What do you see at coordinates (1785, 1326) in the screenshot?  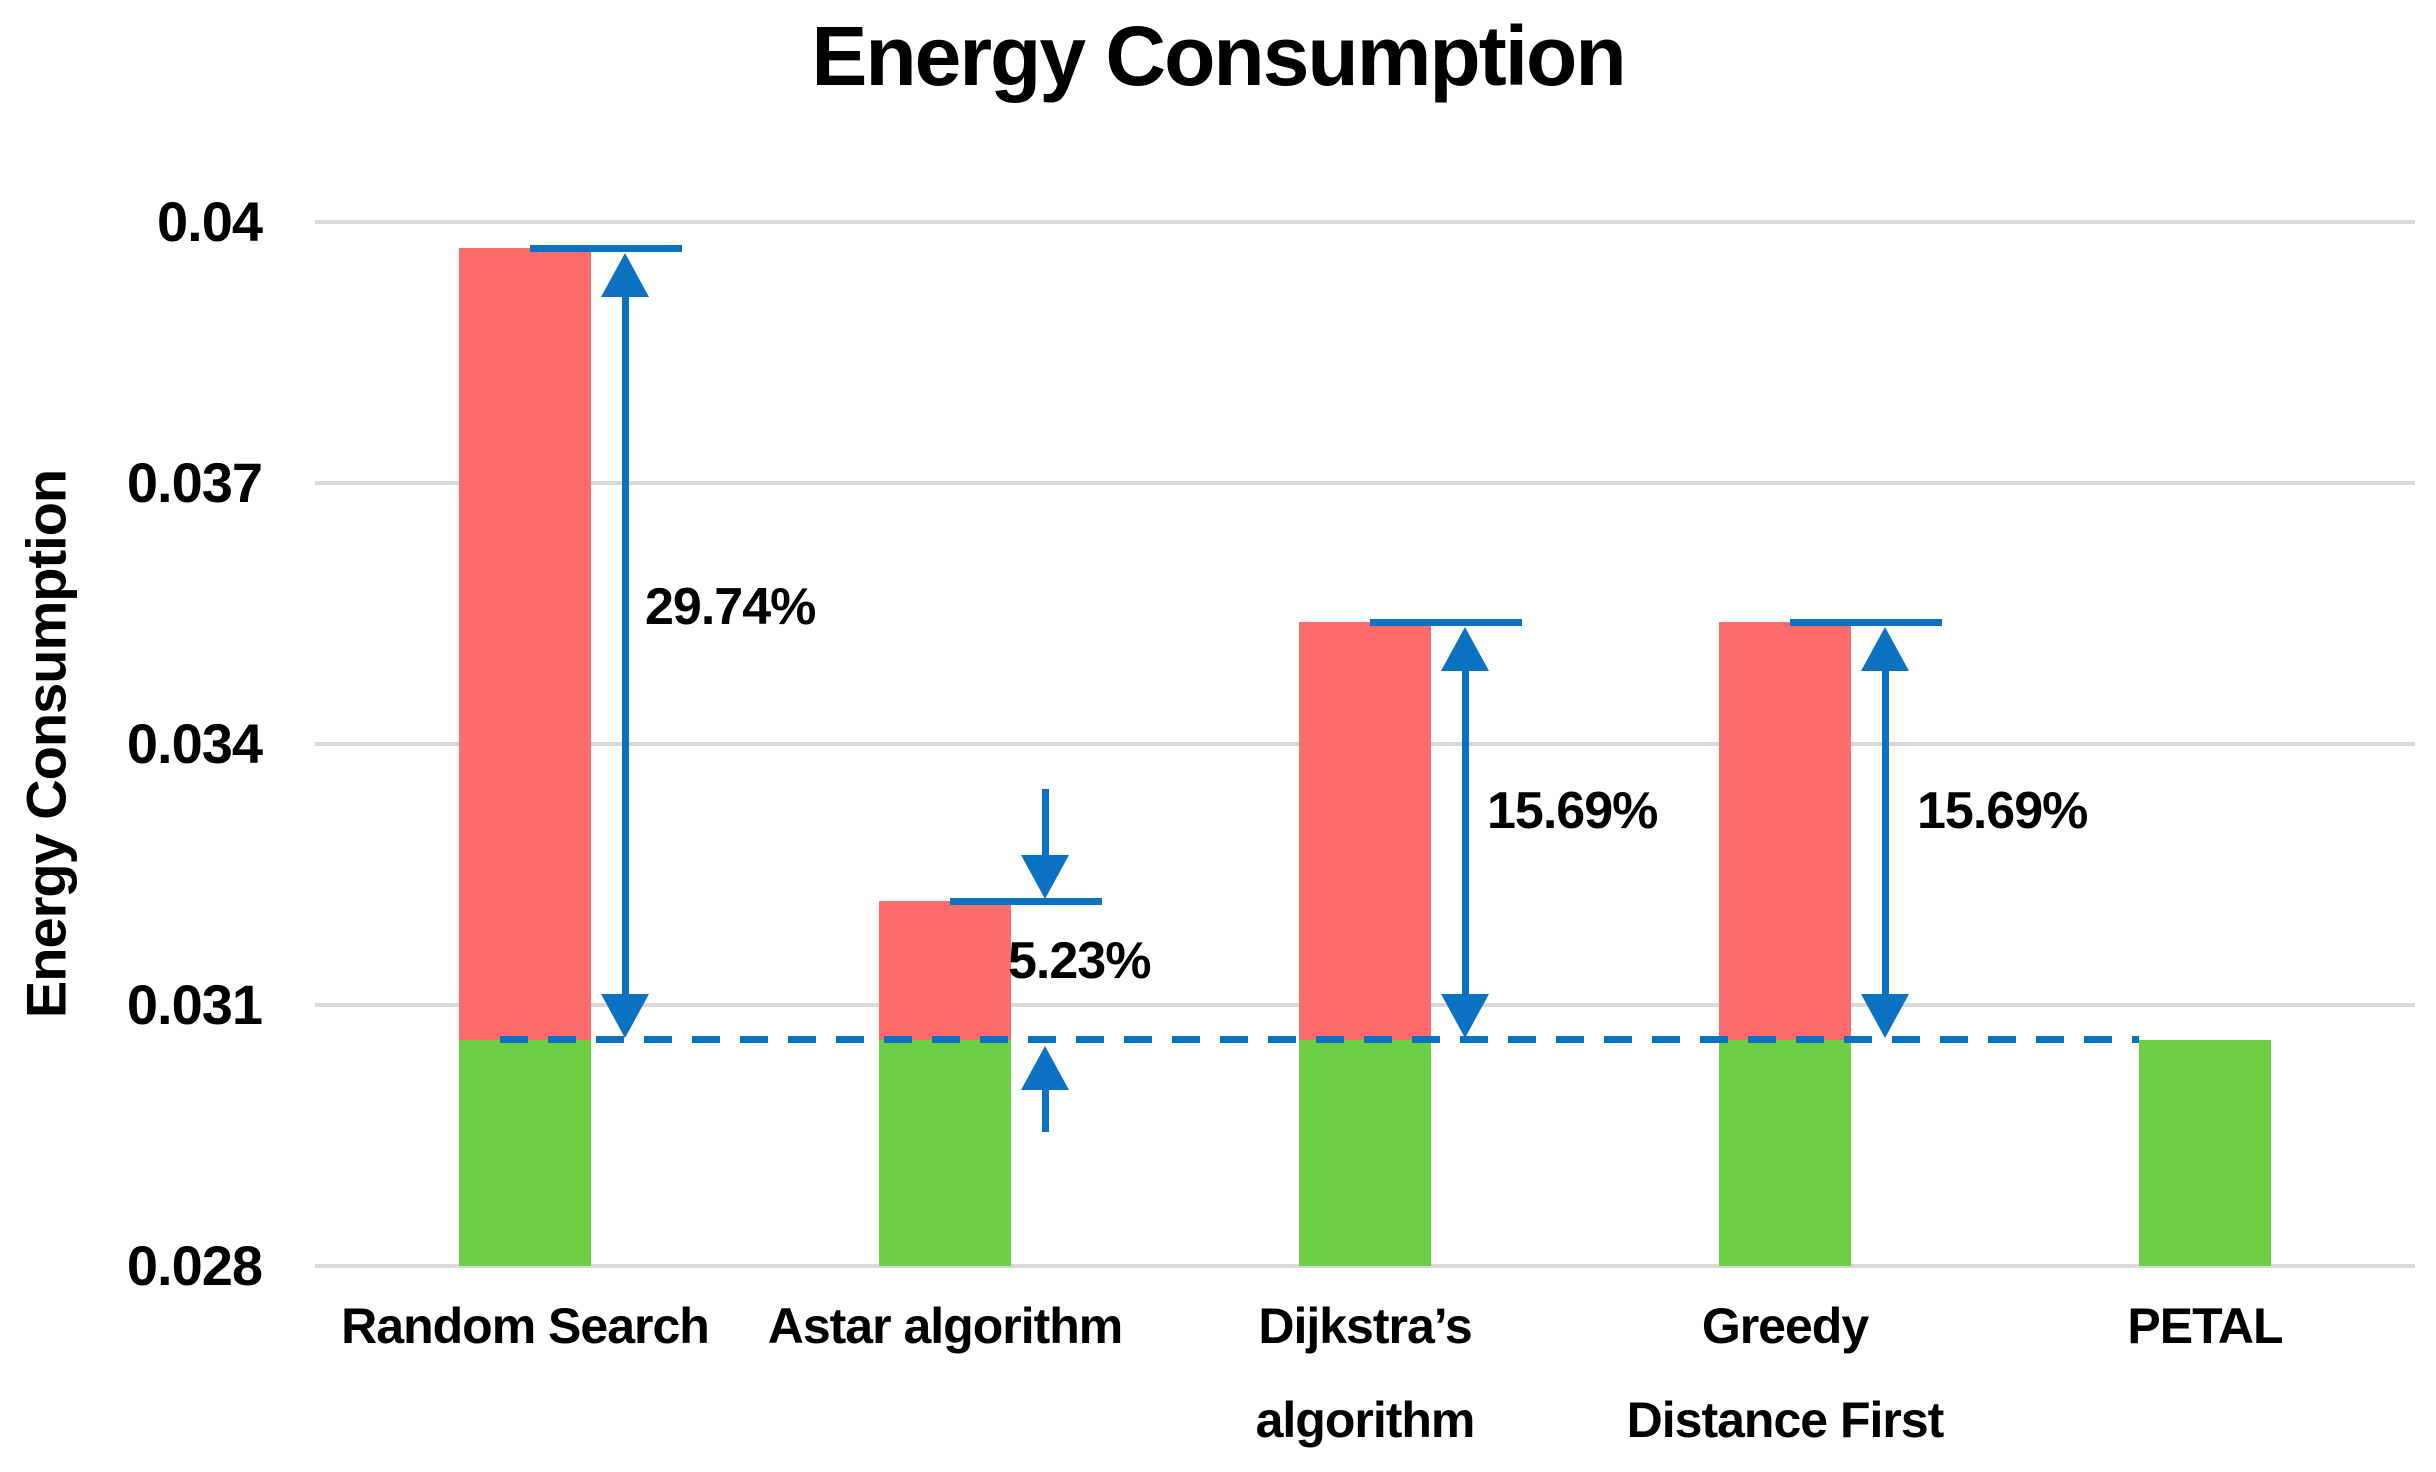 I see `x-axis-label-3-line0: Greedy` at bounding box center [1785, 1326].